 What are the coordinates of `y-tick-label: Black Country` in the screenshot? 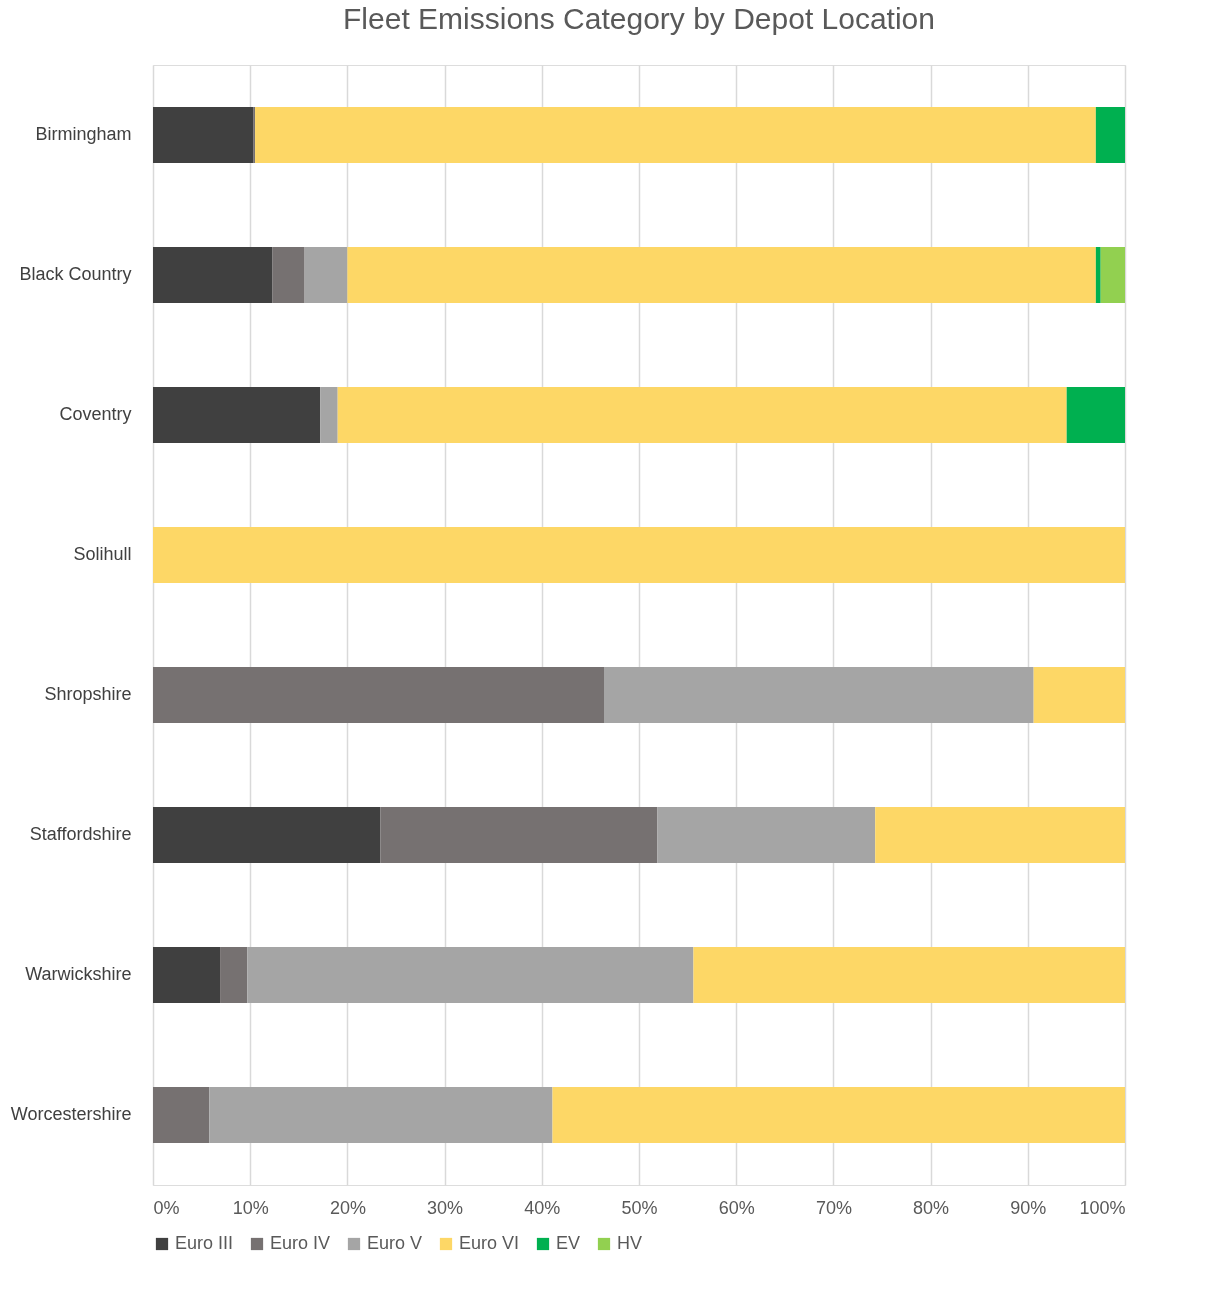 It's located at (75, 274).